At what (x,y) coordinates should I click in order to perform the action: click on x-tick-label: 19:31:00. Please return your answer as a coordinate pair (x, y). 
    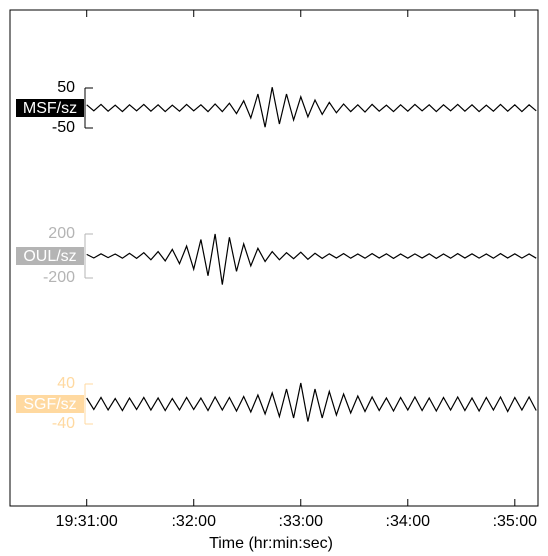
    Looking at the image, I should click on (87, 521).